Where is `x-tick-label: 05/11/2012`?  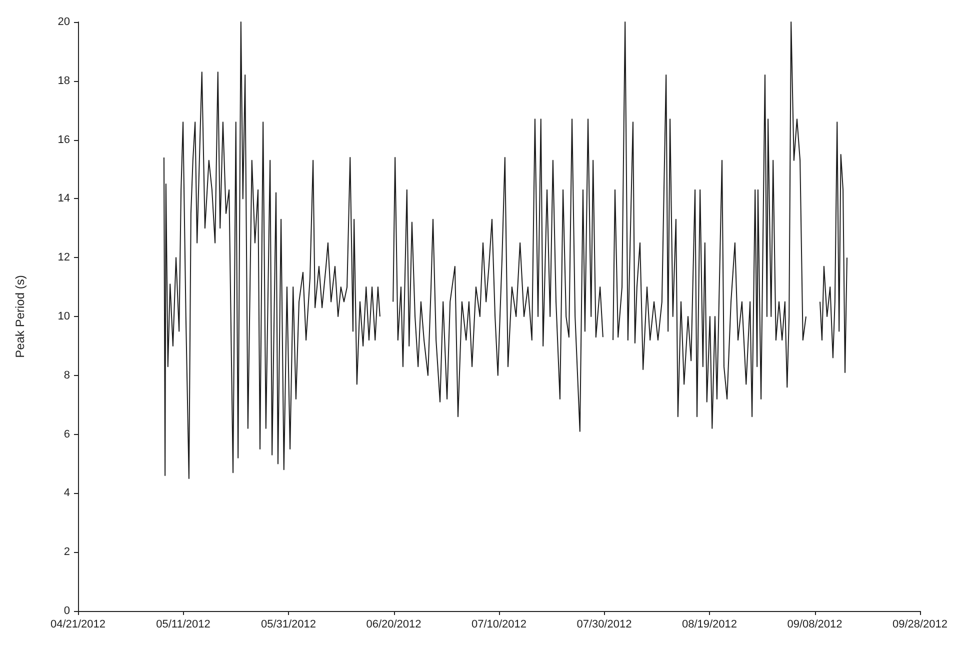 x-tick-label: 05/11/2012 is located at coordinates (183, 624).